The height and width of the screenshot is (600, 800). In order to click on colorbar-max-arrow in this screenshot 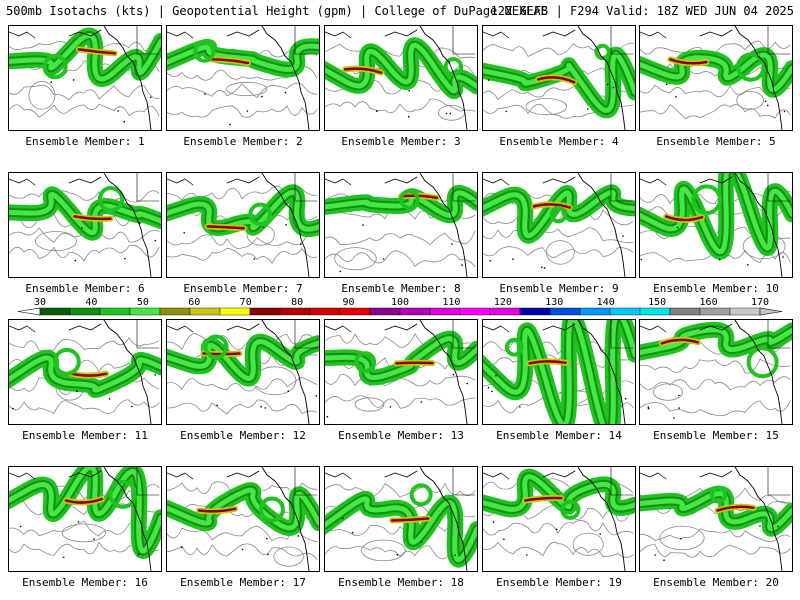, I will do `click(771, 311)`.